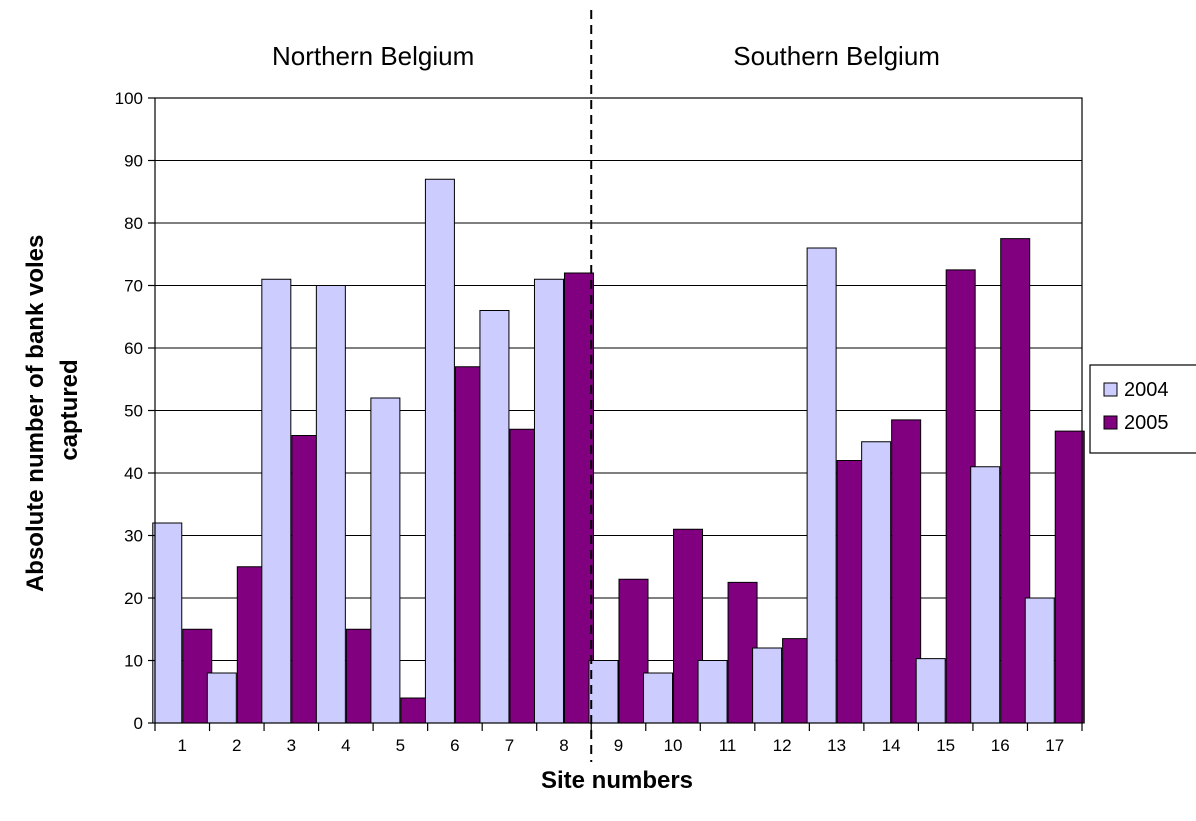 The height and width of the screenshot is (821, 1196). I want to click on x-axis-title: Site numbers, so click(617, 780).